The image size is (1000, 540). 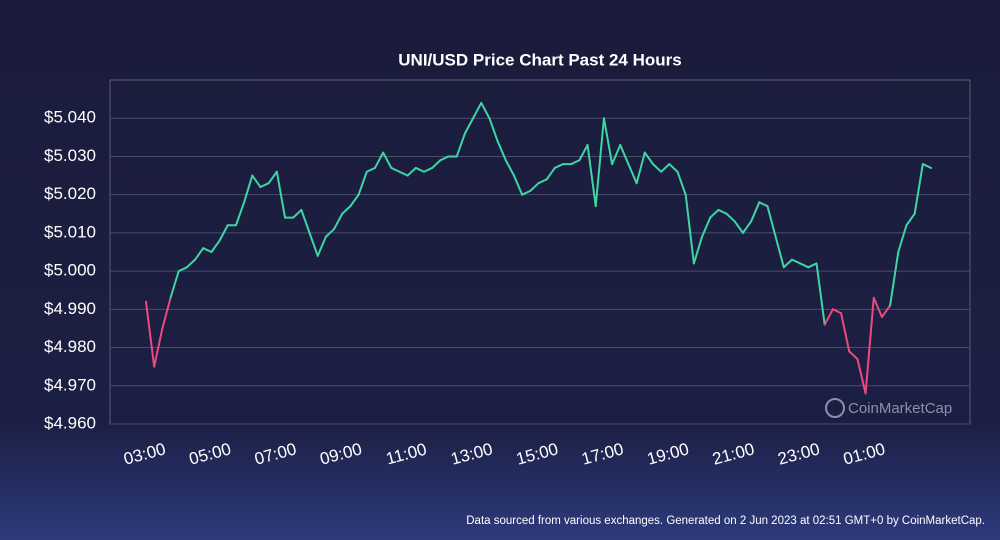 What do you see at coordinates (70, 422) in the screenshot?
I see `y-tick-label: $4.960` at bounding box center [70, 422].